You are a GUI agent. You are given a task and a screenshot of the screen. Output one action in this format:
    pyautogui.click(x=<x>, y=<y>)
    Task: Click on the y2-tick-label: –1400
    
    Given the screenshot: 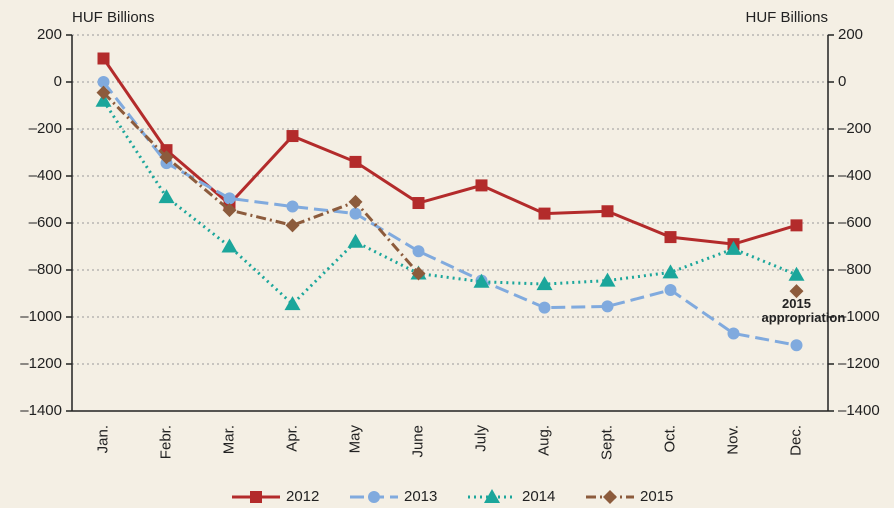 What is the action you would take?
    pyautogui.click(x=859, y=410)
    